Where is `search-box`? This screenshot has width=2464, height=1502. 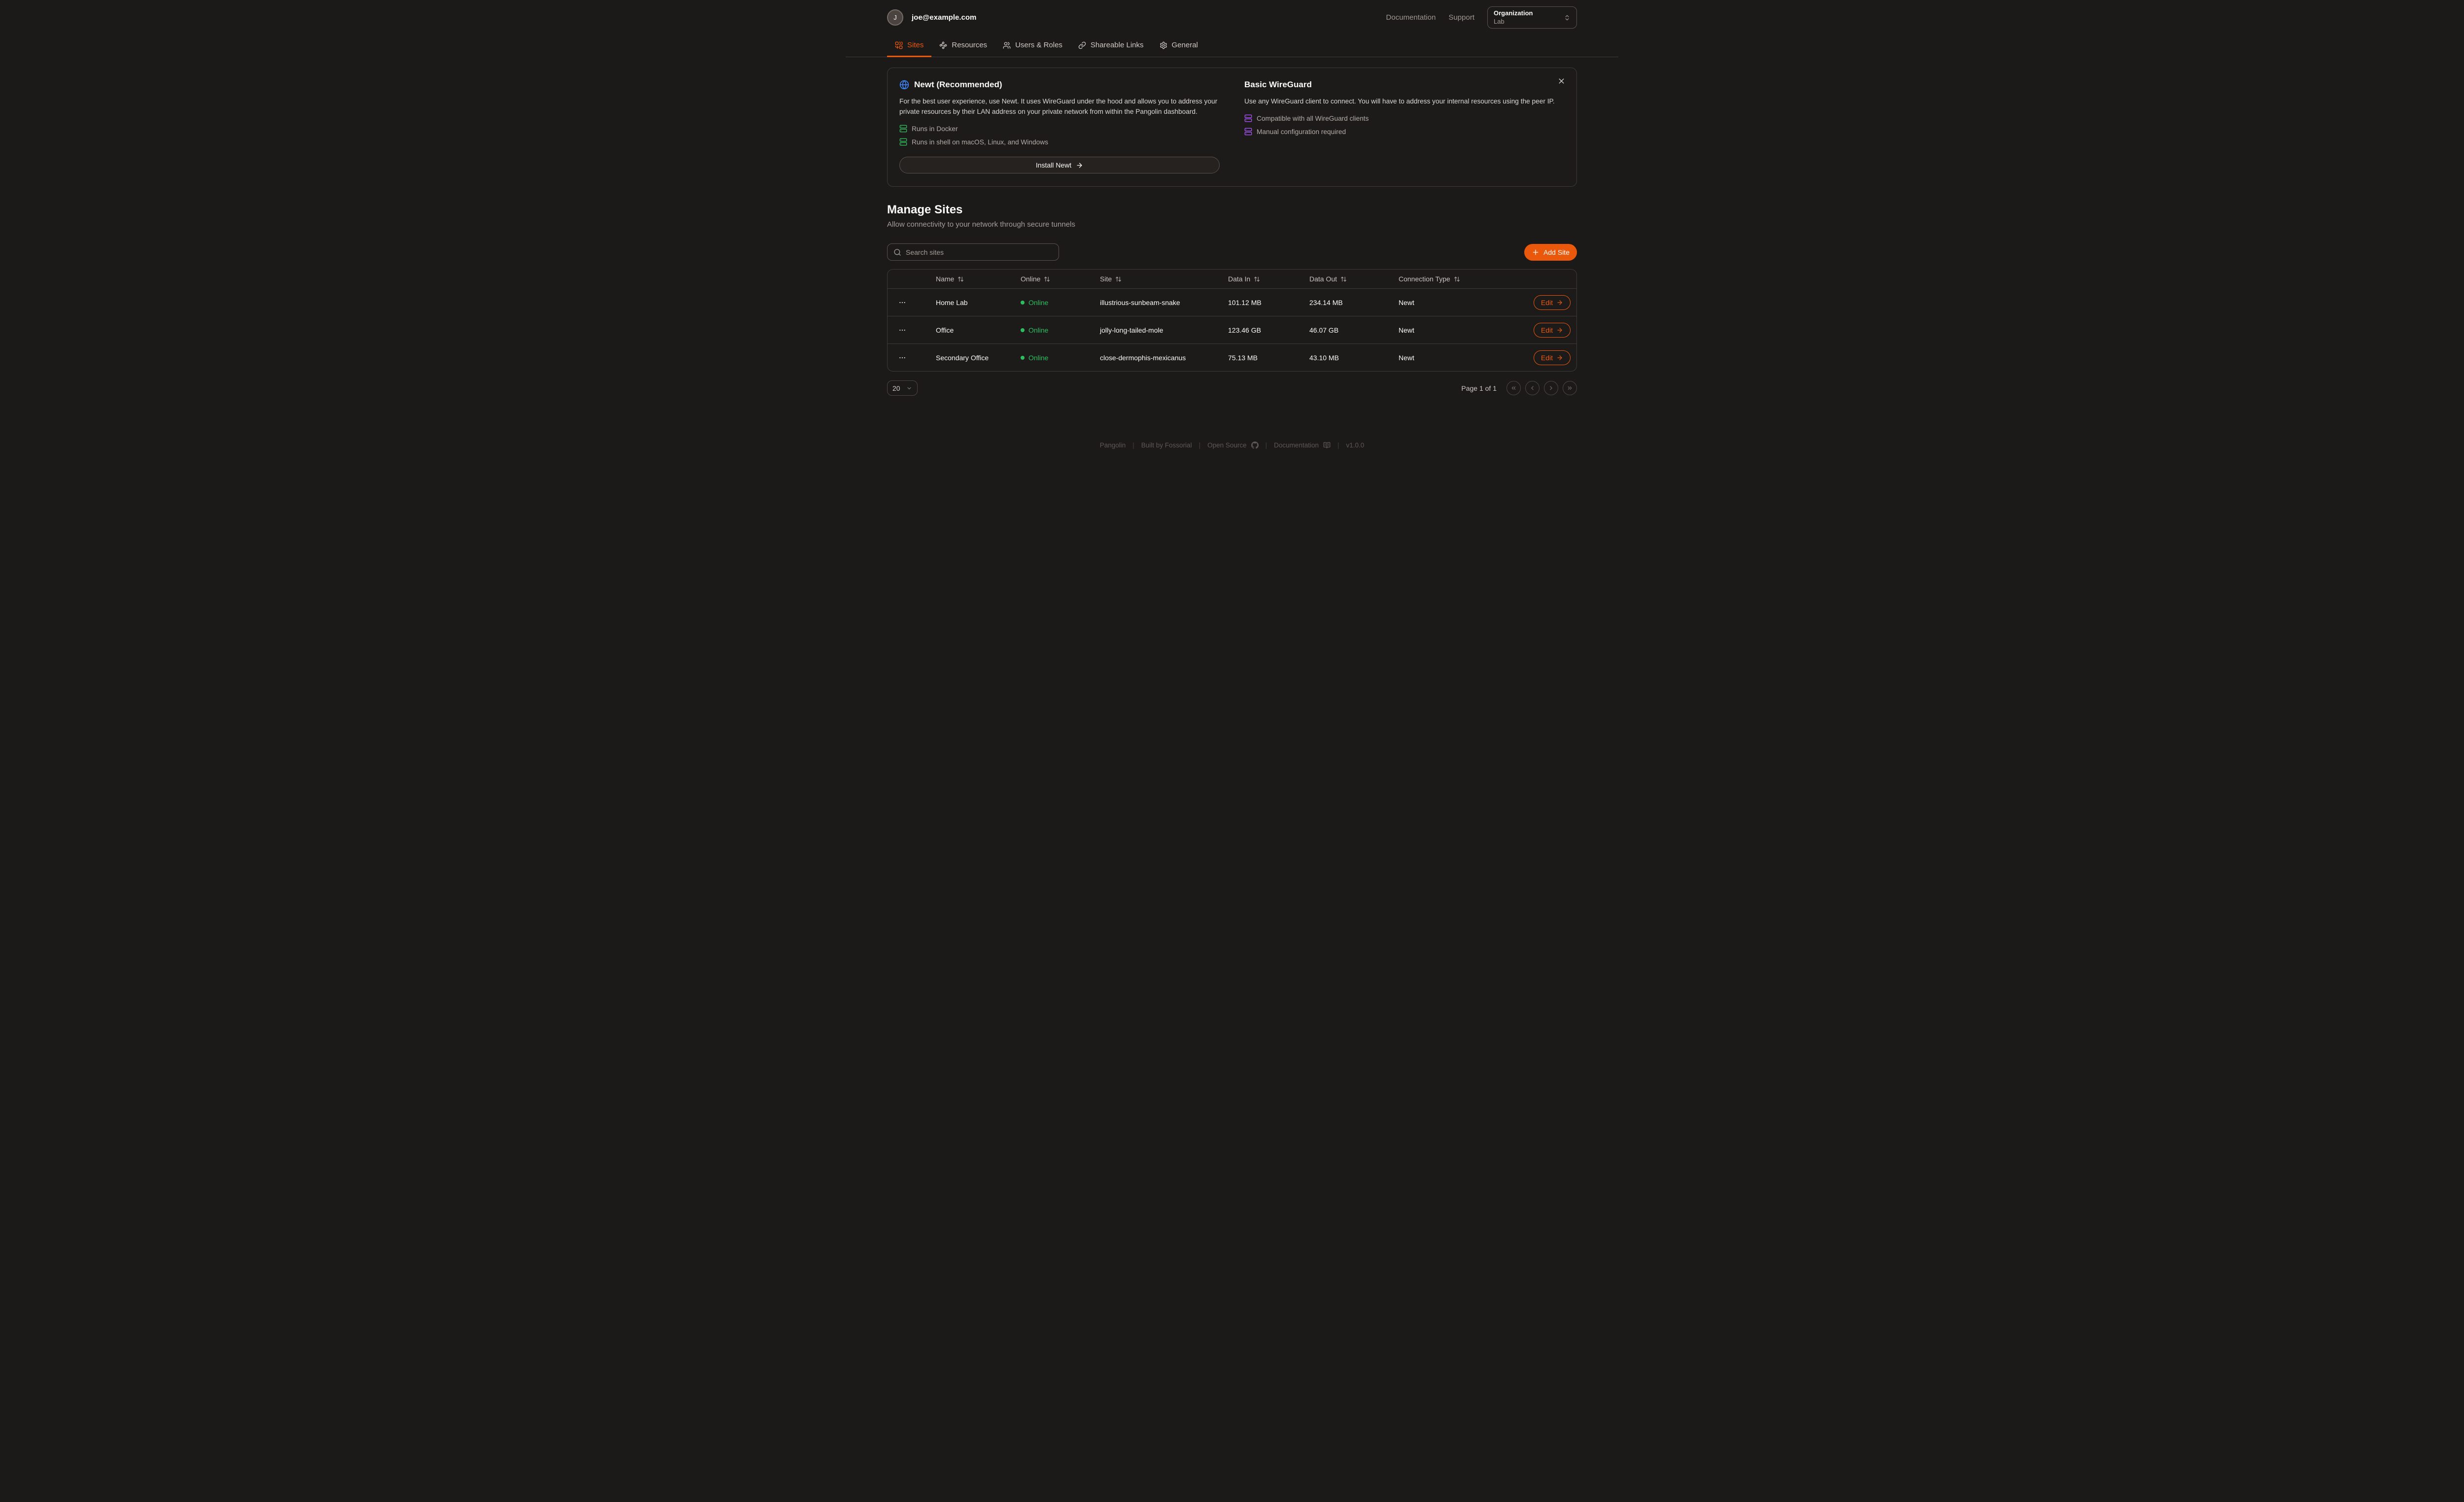 search-box is located at coordinates (973, 252).